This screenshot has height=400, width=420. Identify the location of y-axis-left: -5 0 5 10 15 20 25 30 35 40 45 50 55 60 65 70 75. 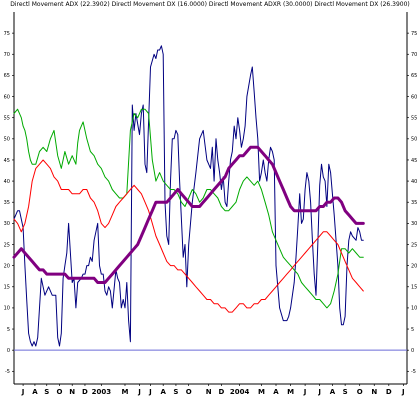
(9, 203).